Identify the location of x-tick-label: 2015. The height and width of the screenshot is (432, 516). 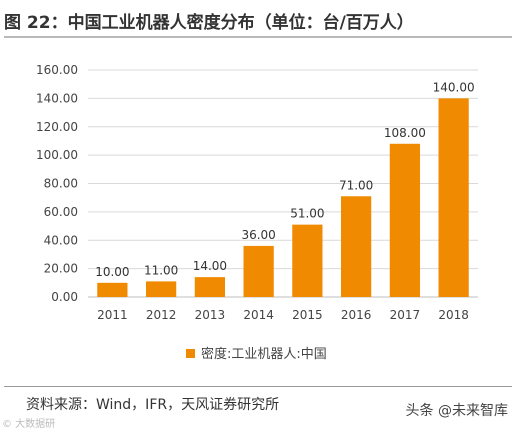
(307, 315).